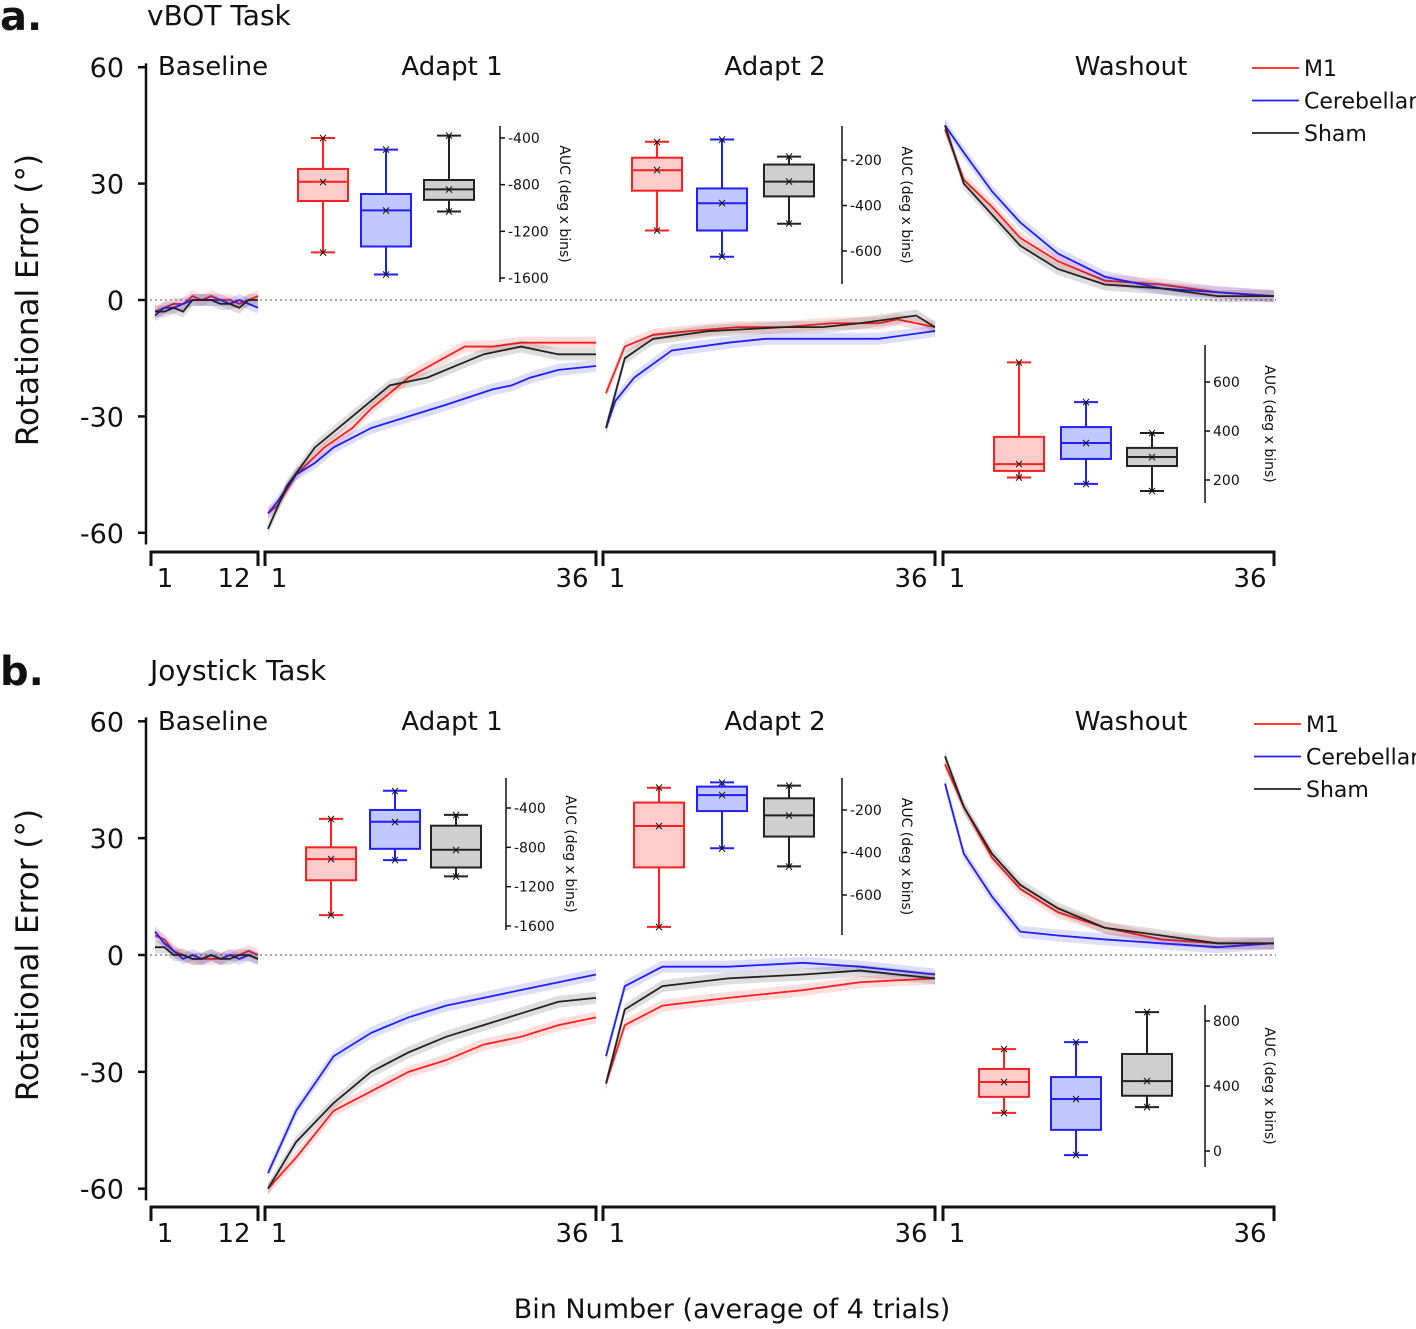 The image size is (1416, 1329). What do you see at coordinates (773, 855) in the screenshot?
I see `boxplot-inset: -200-400-600 AUC (deg x bins)×××××××××` at bounding box center [773, 855].